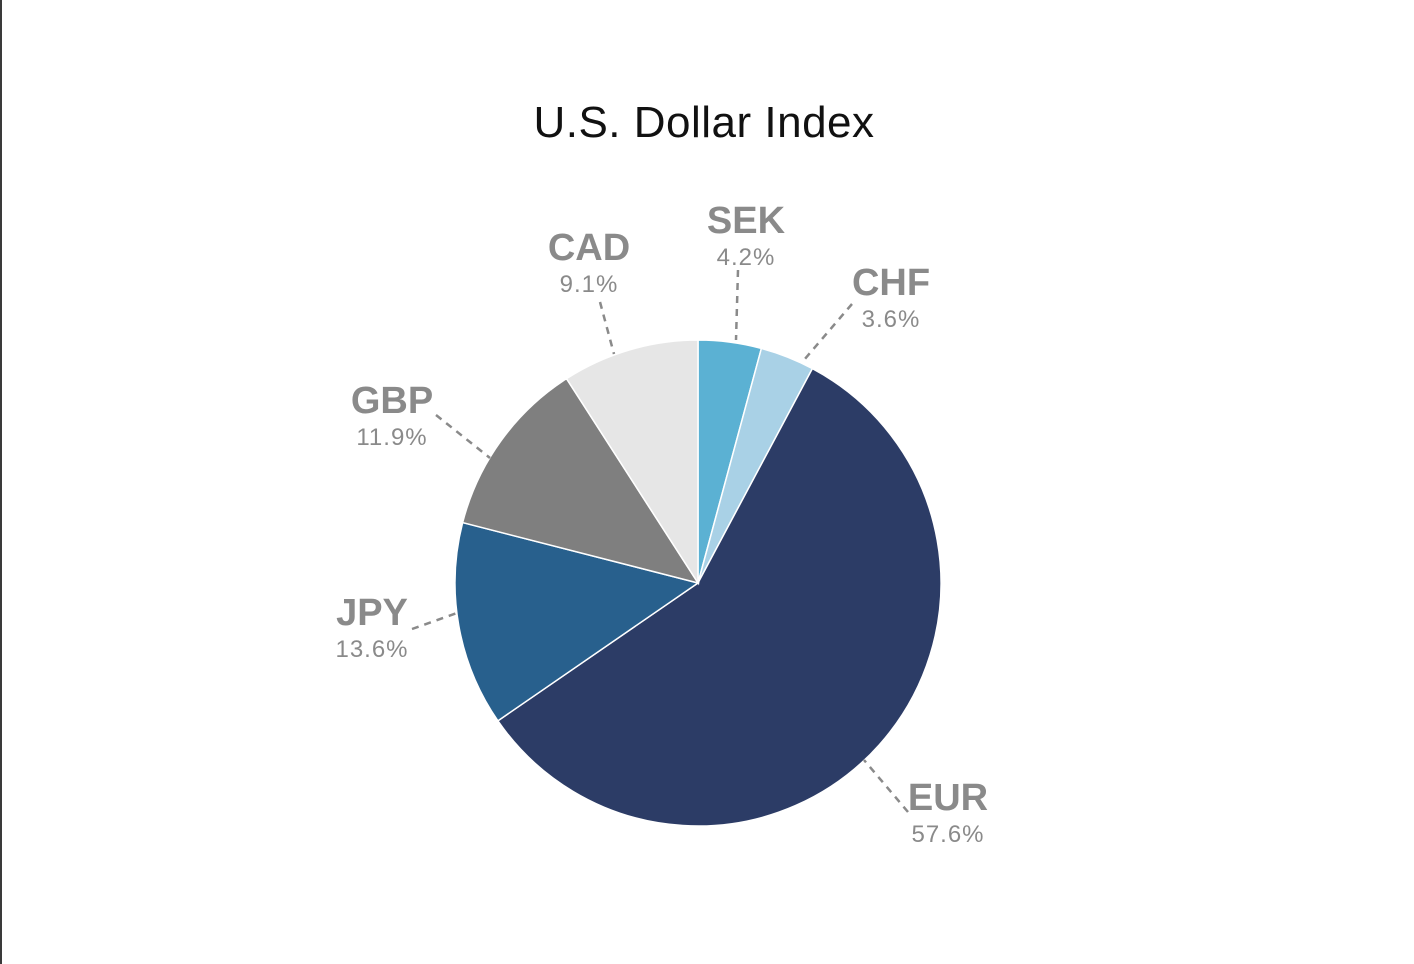 Image resolution: width=1414 pixels, height=964 pixels. I want to click on slice-label-gbp: GBP, so click(392, 401).